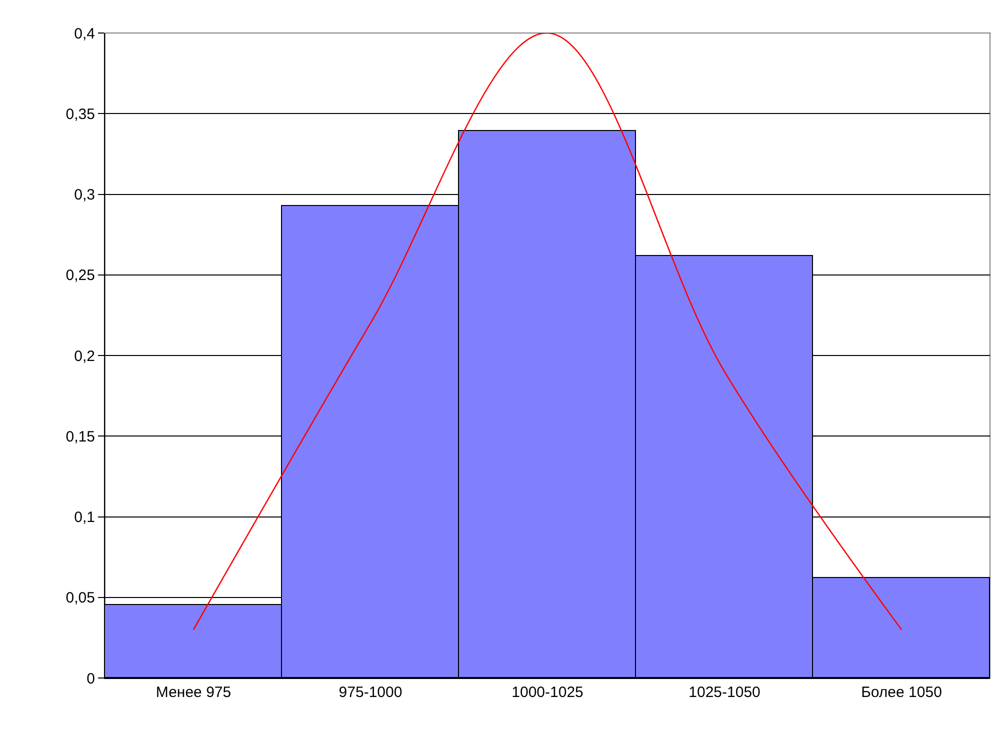 This screenshot has height=753, width=998. What do you see at coordinates (548, 692) in the screenshot?
I see `x-tick-label: 1000-1025` at bounding box center [548, 692].